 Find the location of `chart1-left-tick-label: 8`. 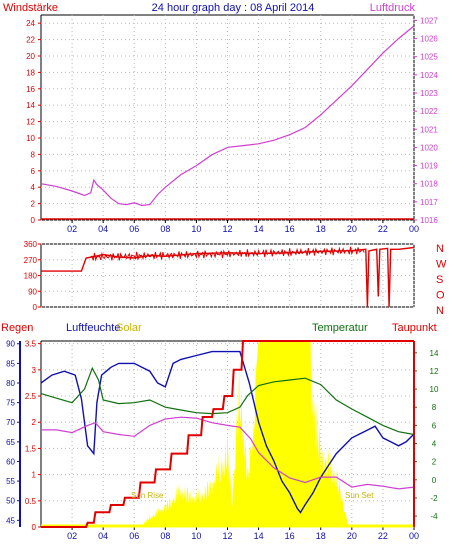

chart1-left-tick-label: 8 is located at coordinates (33, 154).